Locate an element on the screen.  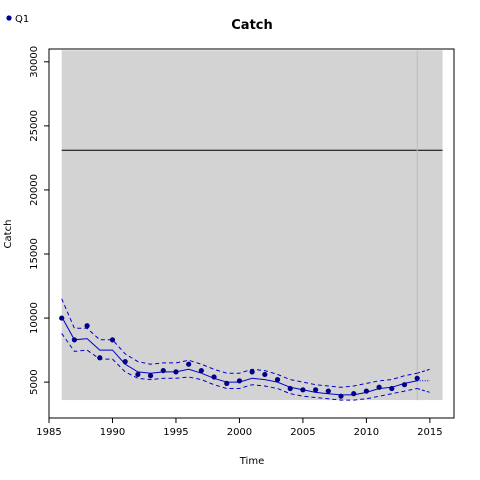
x-tick-label: 1985 is located at coordinates (48, 432).